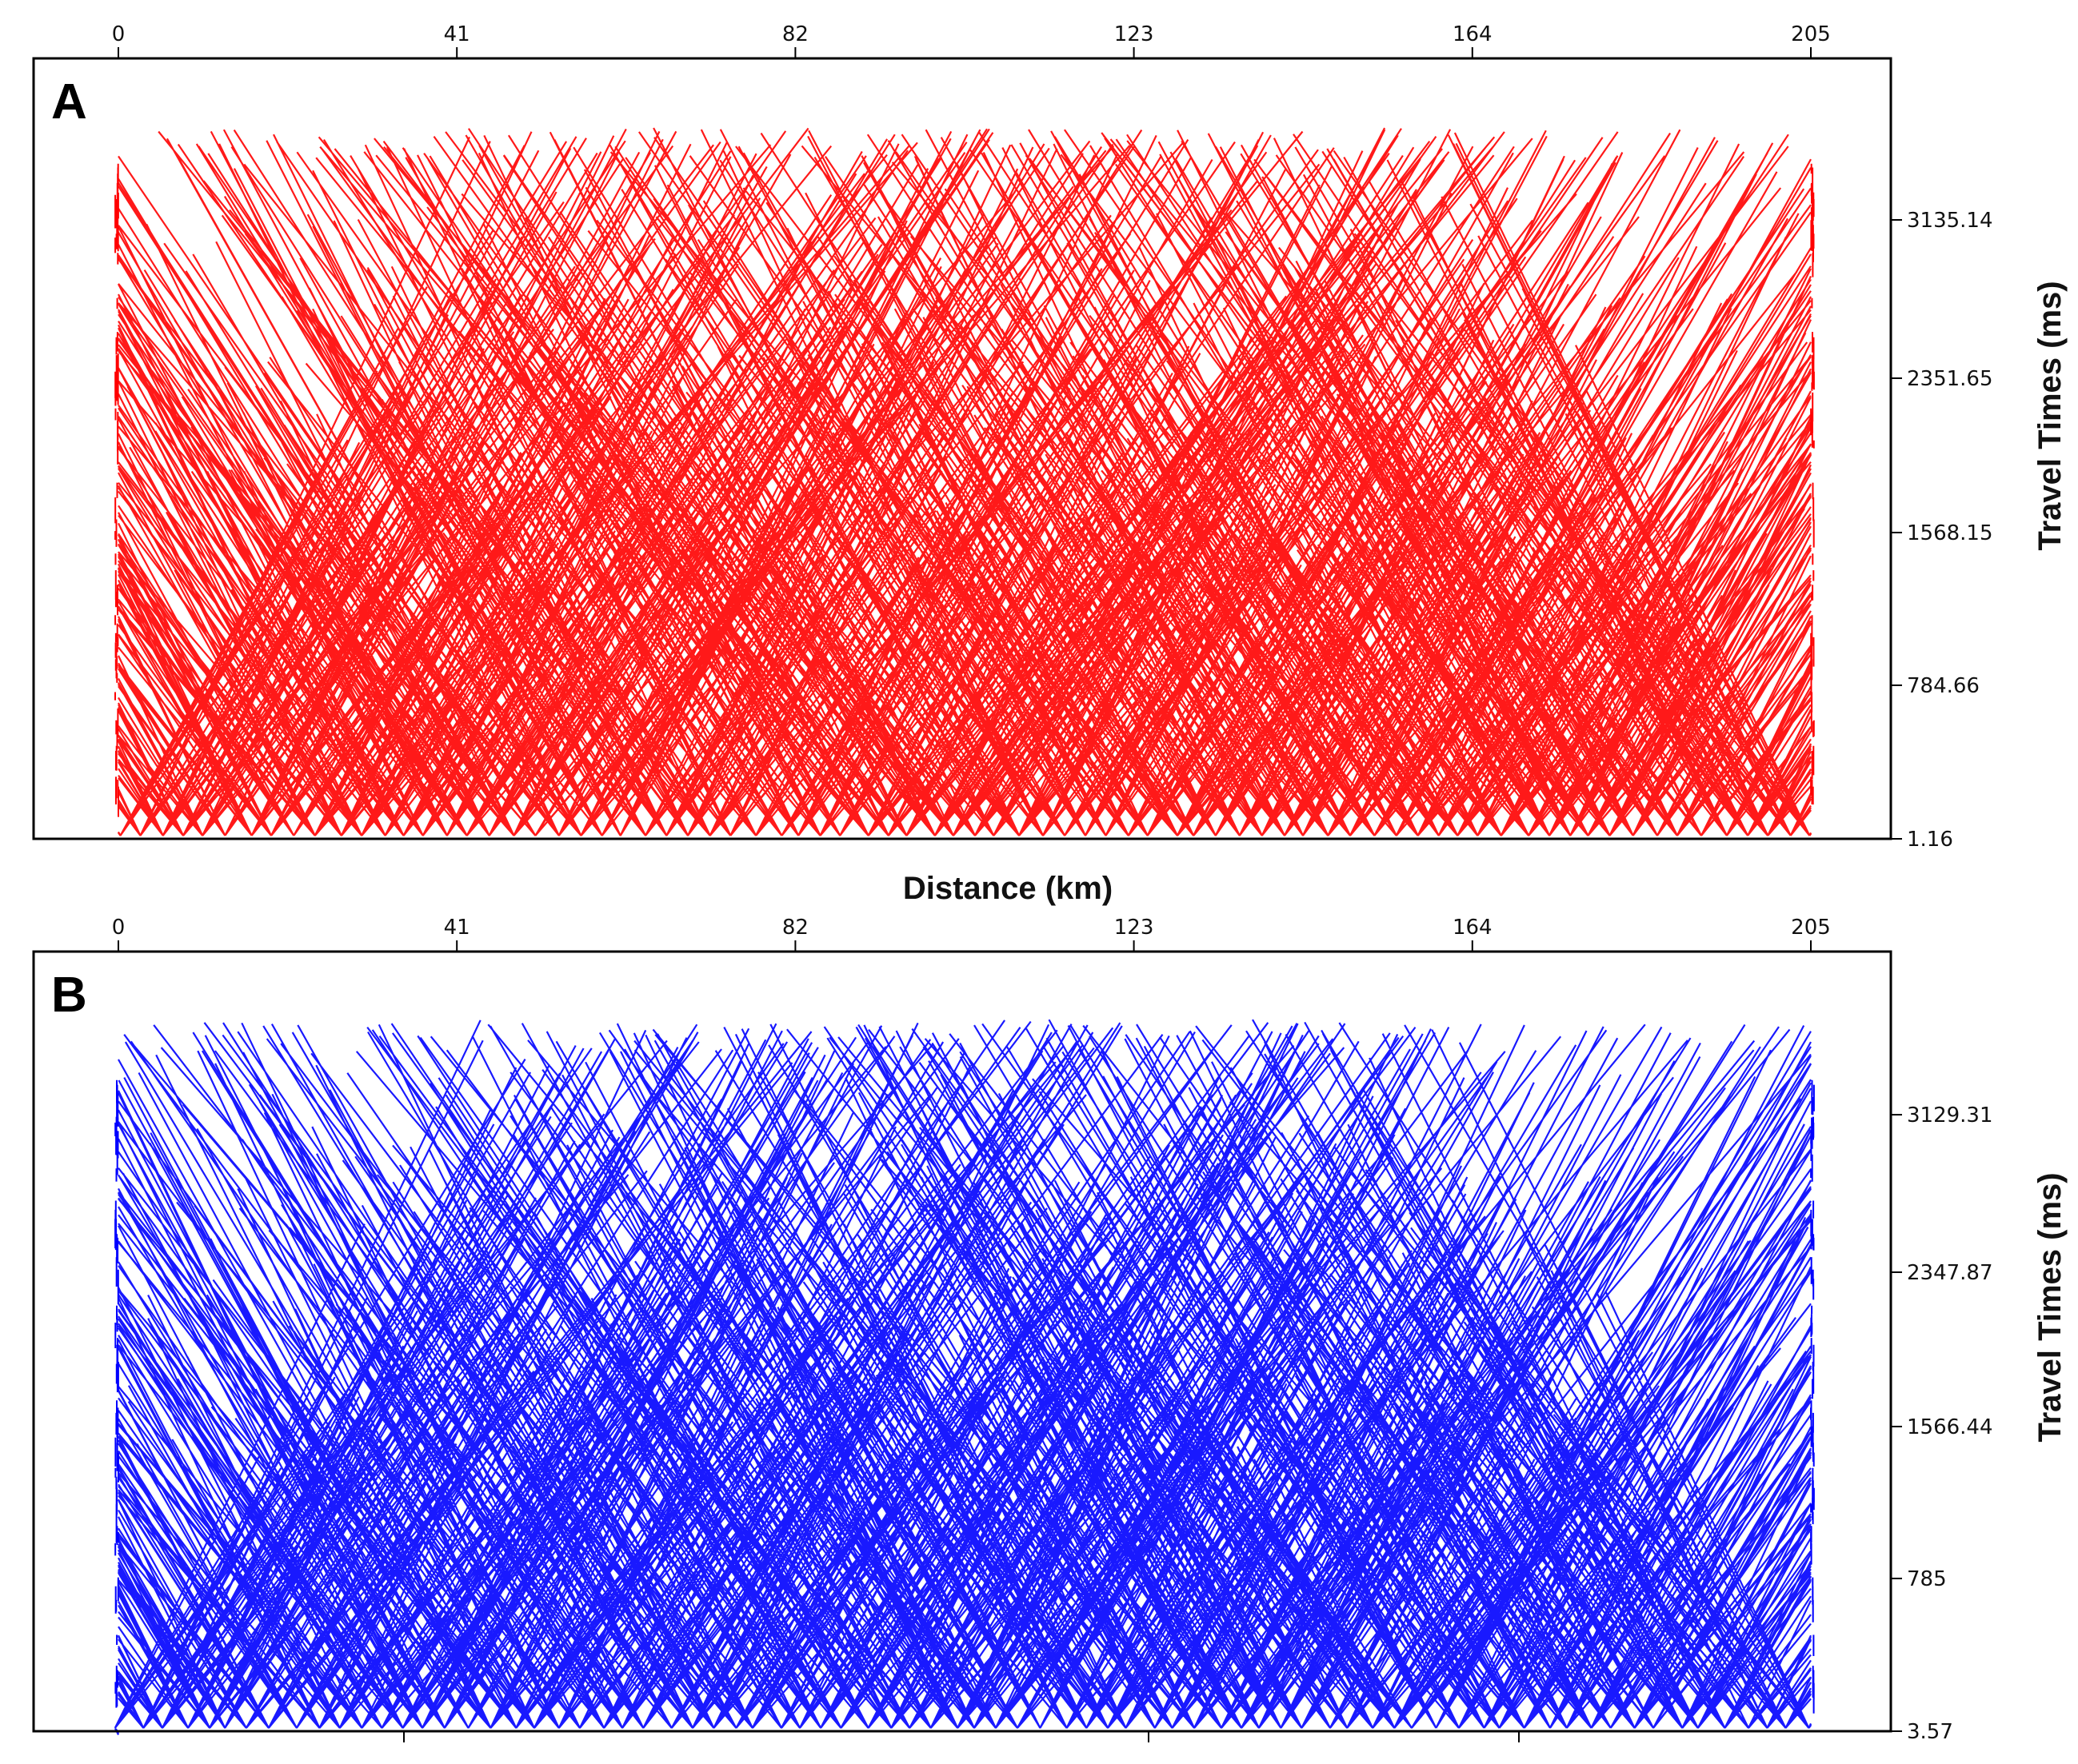  Describe the element at coordinates (1008, 889) in the screenshot. I see `x-axis-title: Distance (km)` at that location.